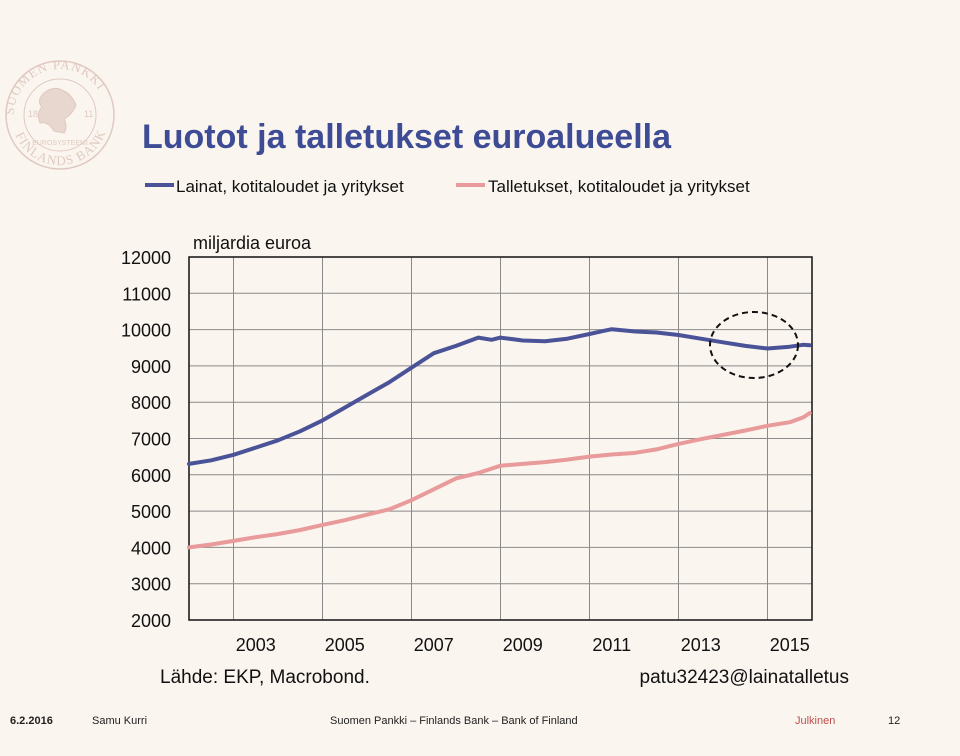  Describe the element at coordinates (31, 721) in the screenshot. I see `footer-date: 6.2.2016` at that location.